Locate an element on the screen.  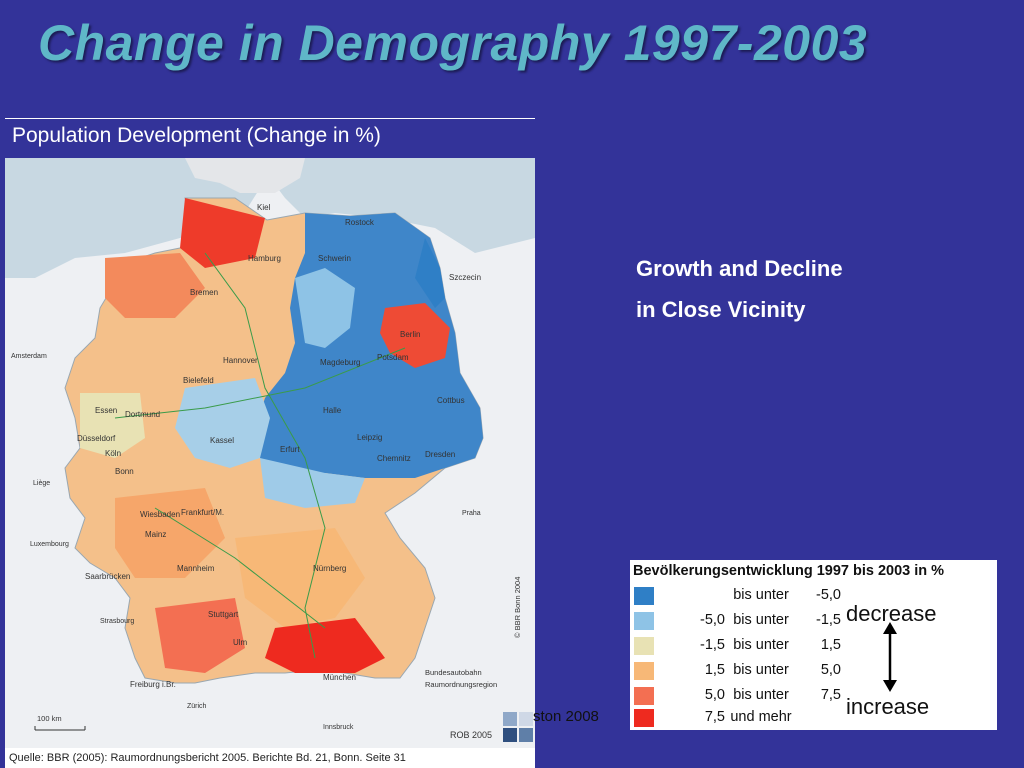
city-label-frankfurt: Frankfurt/M. is located at coordinates (203, 512).